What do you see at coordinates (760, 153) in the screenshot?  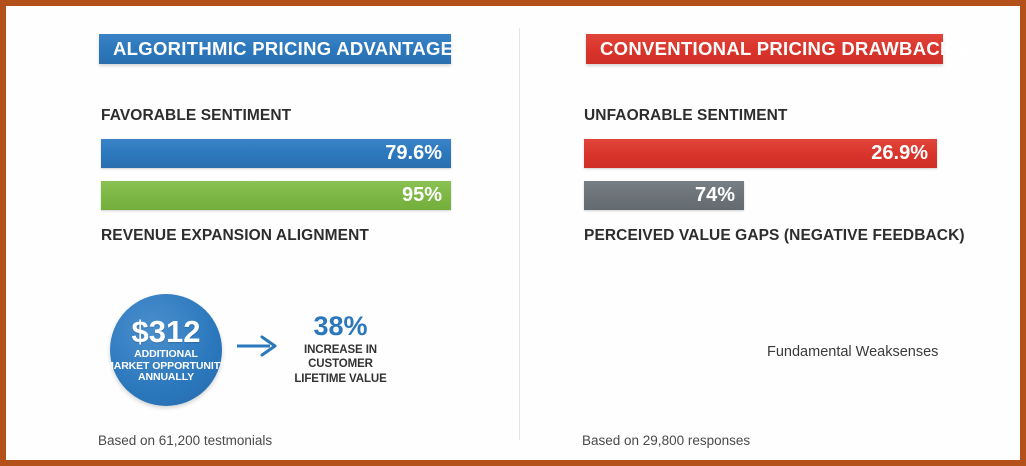 I see `right-bar-unfavorable-sentiment: 26.9%` at bounding box center [760, 153].